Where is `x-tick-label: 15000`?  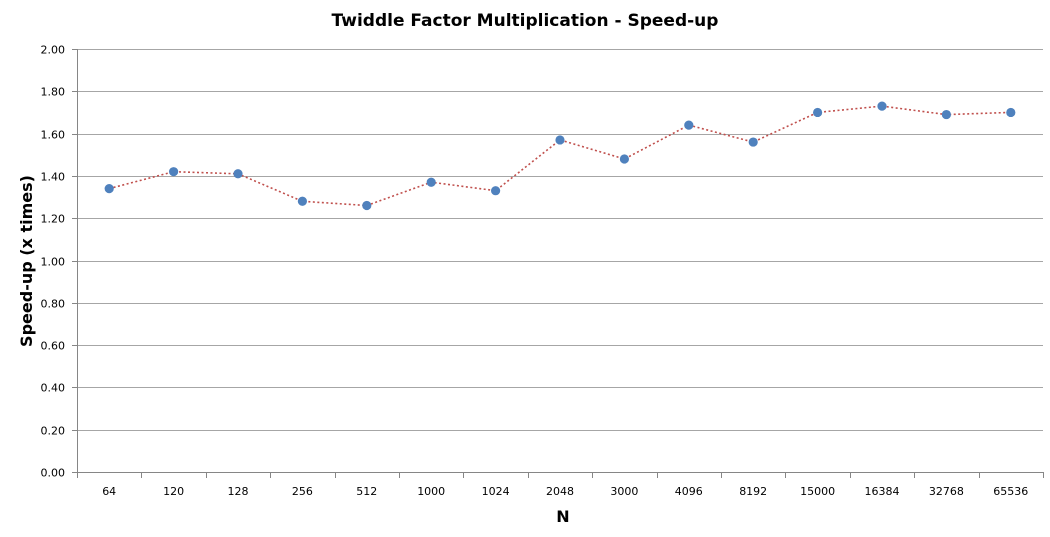 x-tick-label: 15000 is located at coordinates (817, 491).